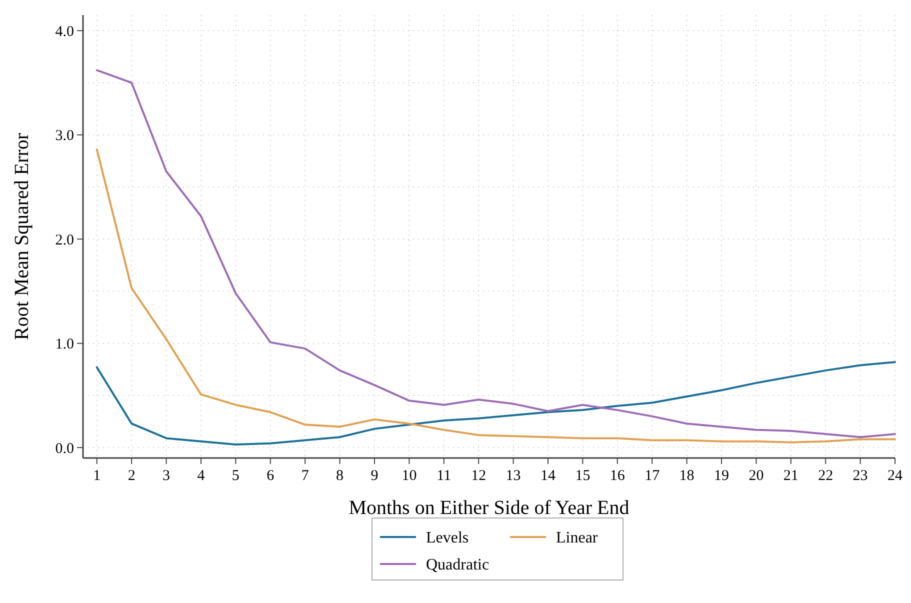  I want to click on x-tick-label: 19, so click(721, 476).